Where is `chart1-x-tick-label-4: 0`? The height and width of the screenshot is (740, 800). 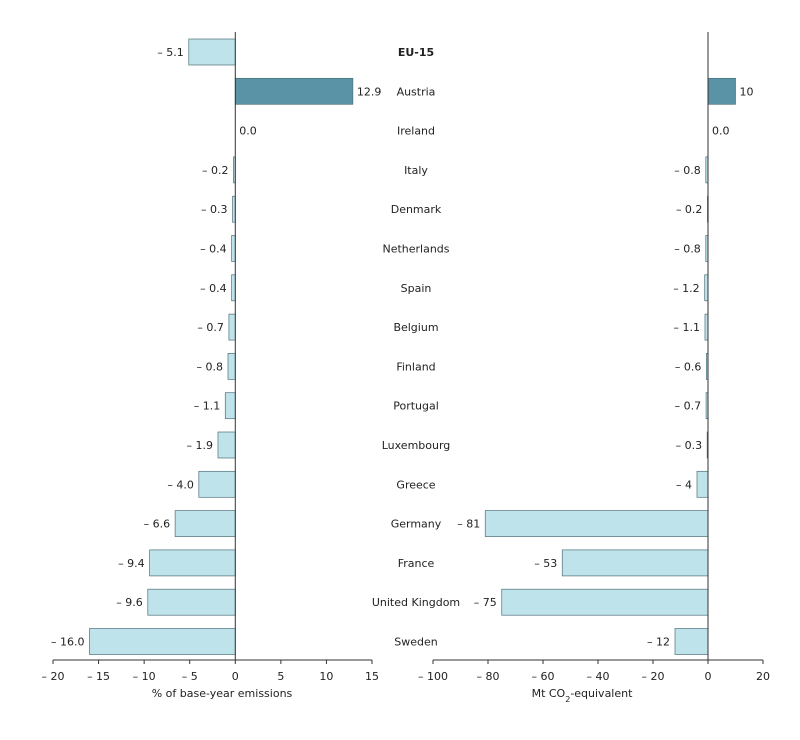
chart1-x-tick-label-4: 0 is located at coordinates (235, 676).